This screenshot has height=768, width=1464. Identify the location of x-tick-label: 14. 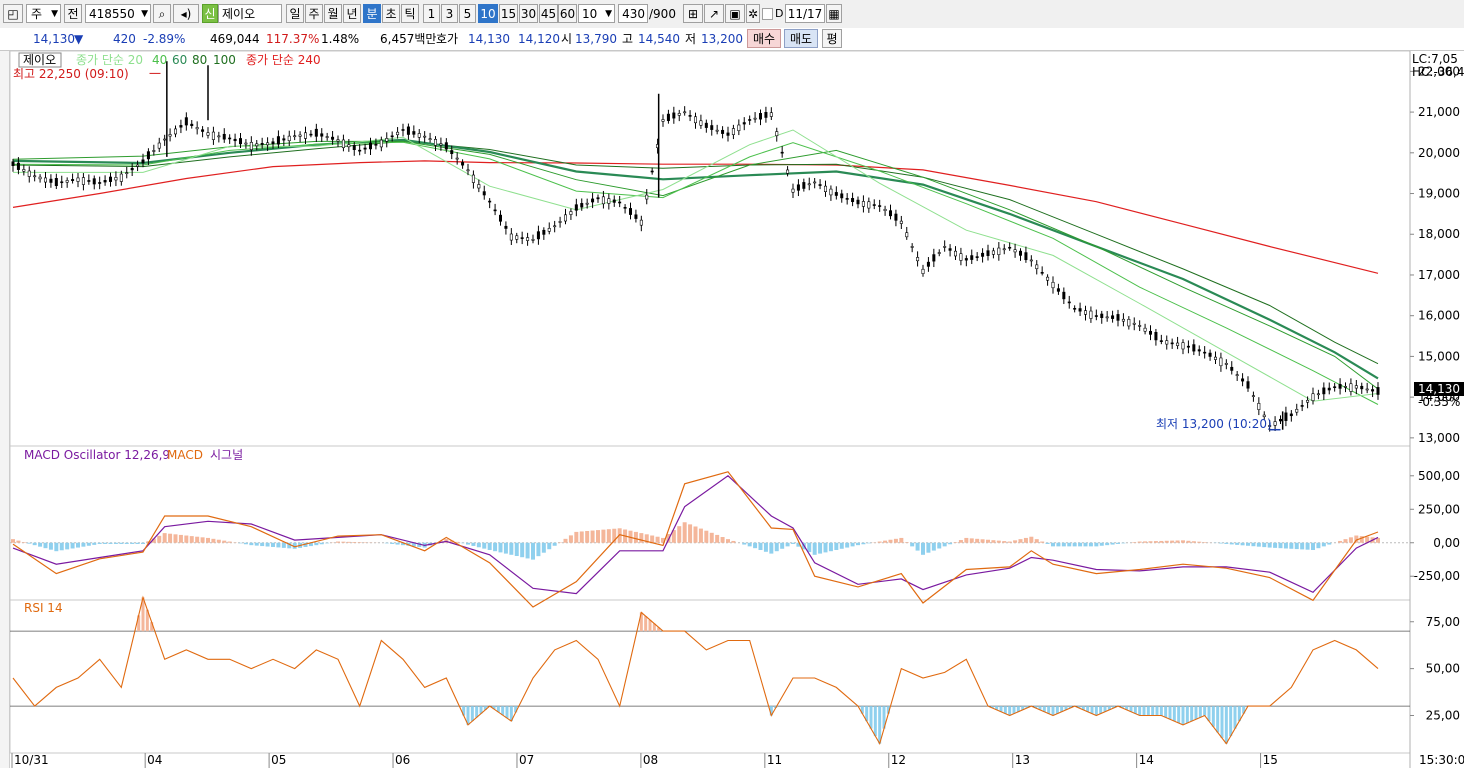
(1146, 760).